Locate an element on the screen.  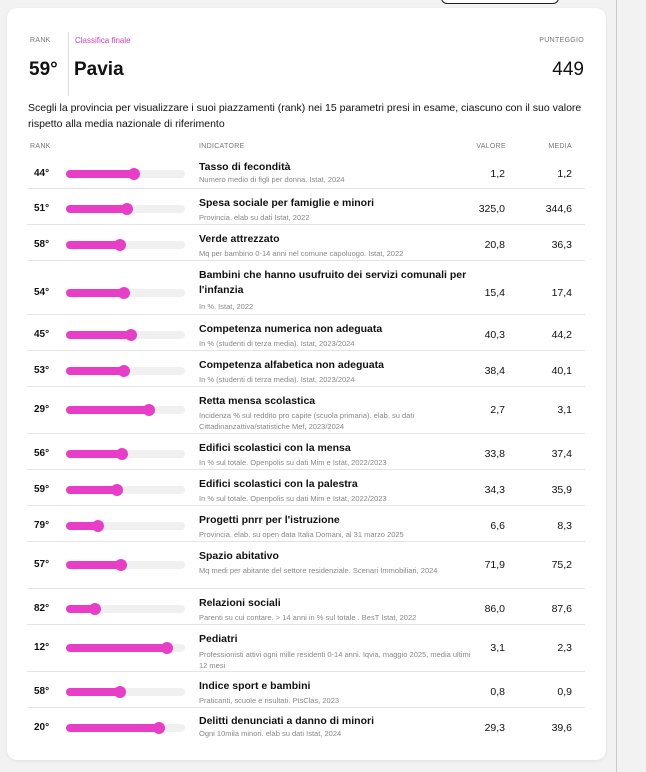
indicator-mean: 17,4 is located at coordinates (561, 293).